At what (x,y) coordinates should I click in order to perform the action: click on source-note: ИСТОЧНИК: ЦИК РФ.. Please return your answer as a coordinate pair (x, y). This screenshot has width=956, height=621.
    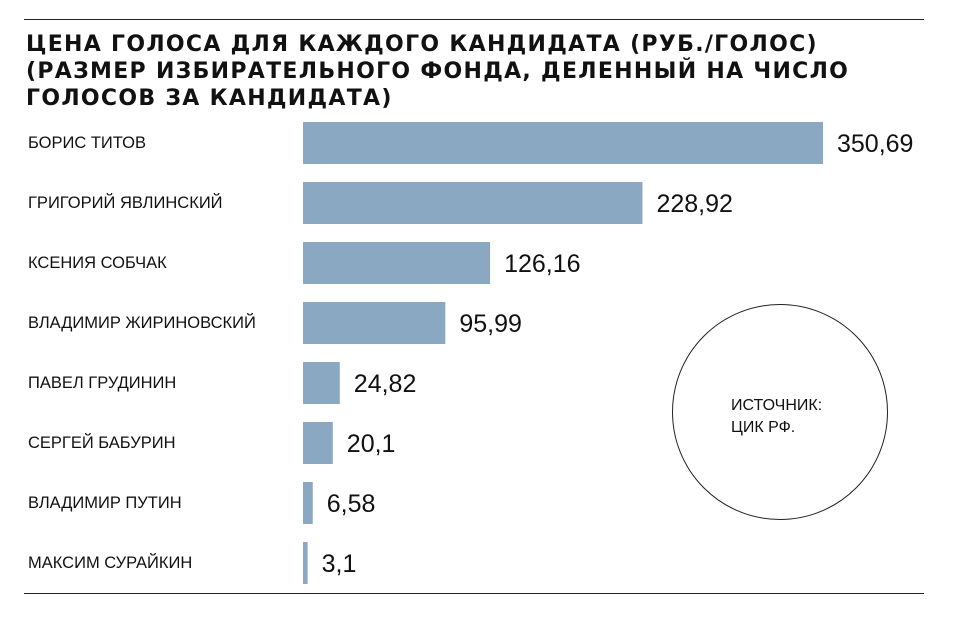
    Looking at the image, I should click on (776, 417).